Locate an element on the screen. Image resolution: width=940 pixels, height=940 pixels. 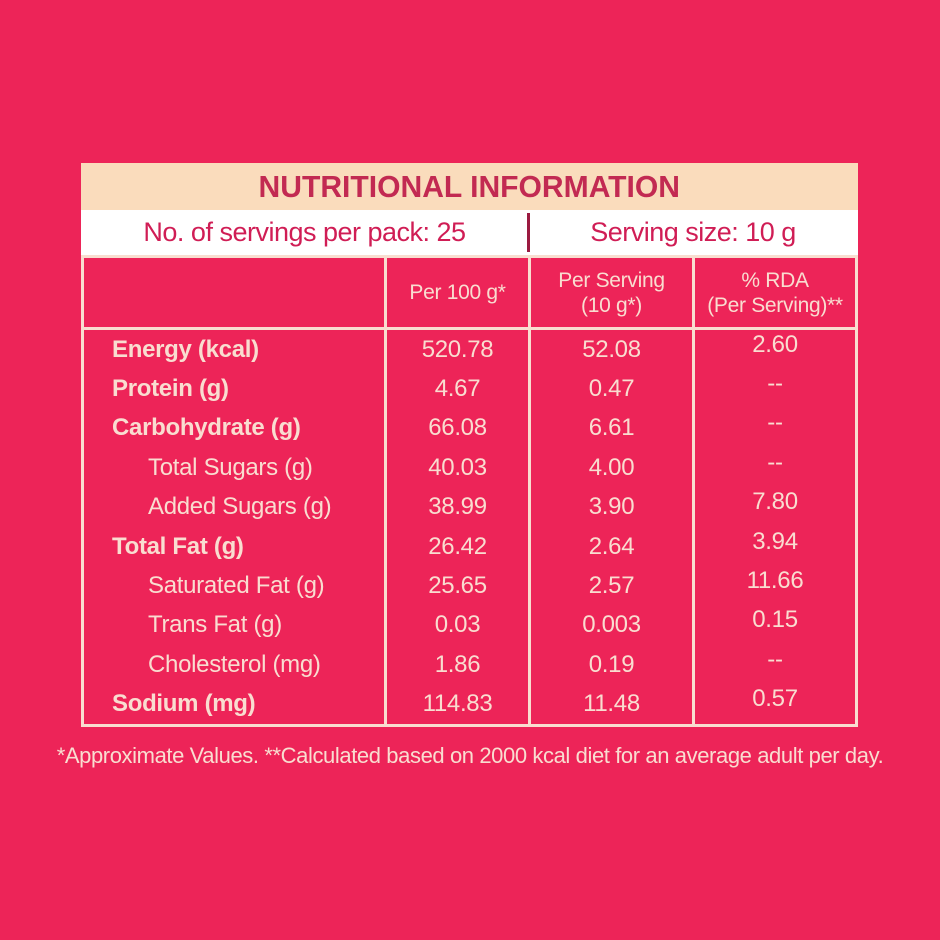
row-label: Energy (kcal) is located at coordinates (235, 350).